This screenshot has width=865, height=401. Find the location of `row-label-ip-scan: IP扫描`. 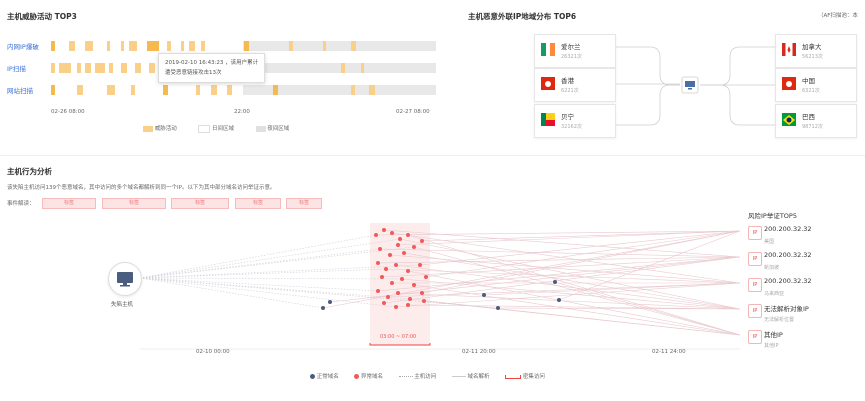

row-label-ip-scan: IP扫描 is located at coordinates (16, 69).